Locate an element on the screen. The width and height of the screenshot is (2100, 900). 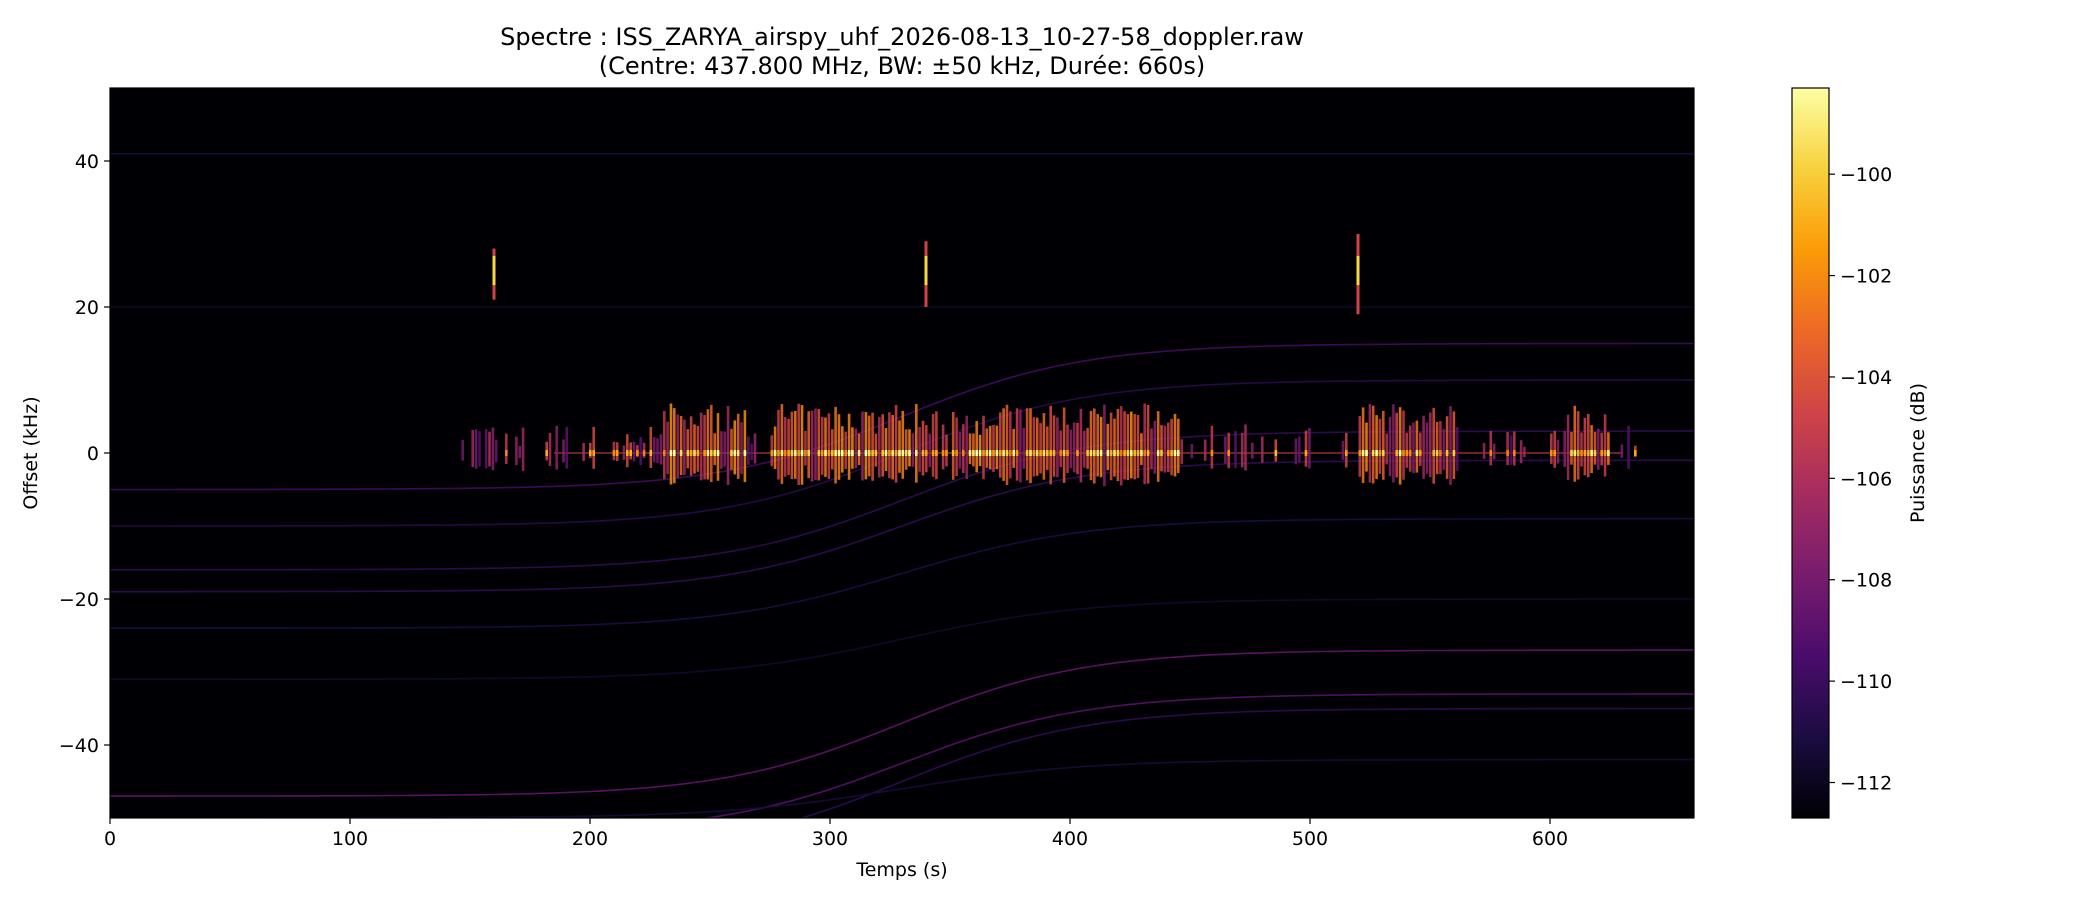
colorbar-tick-label: −108 is located at coordinates (1866, 581).